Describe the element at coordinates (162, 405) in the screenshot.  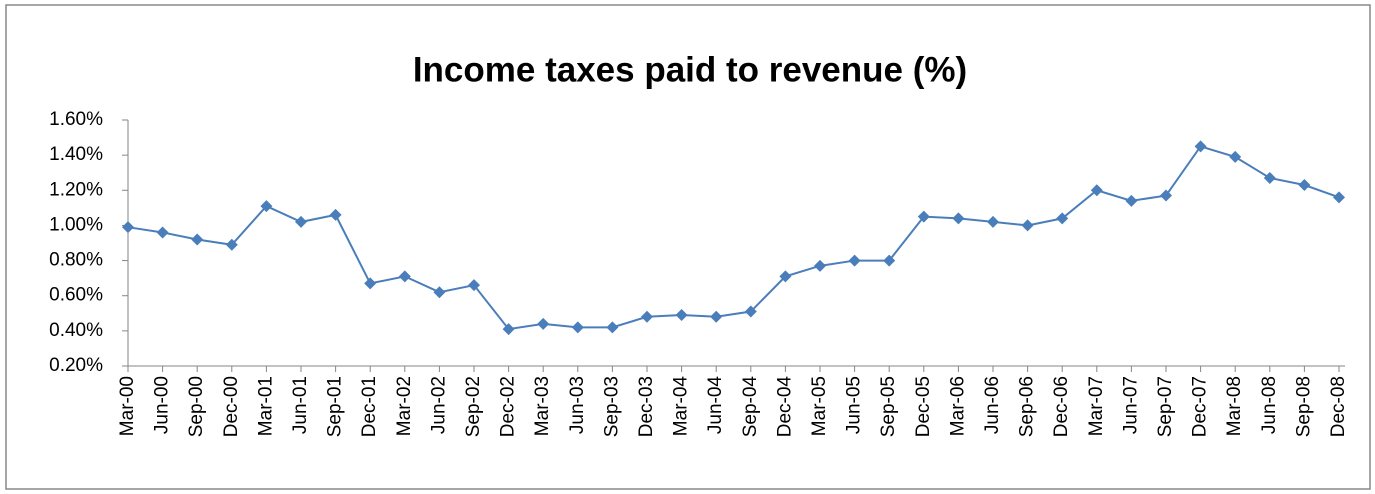
I see `x-tick-label: Jun-00` at that location.